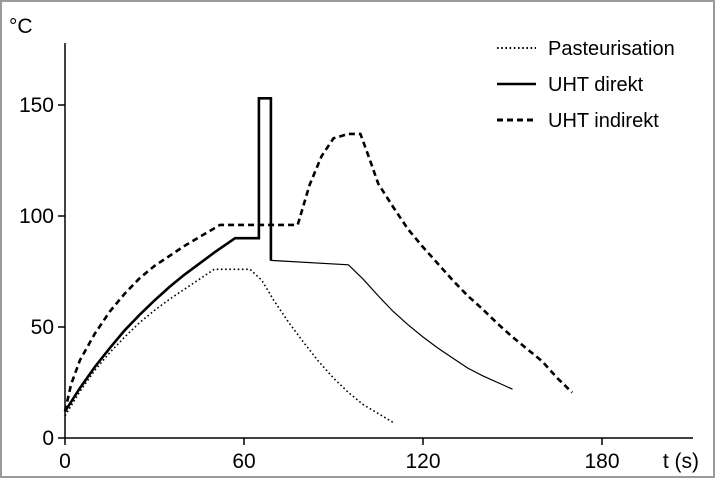 The image size is (715, 478). What do you see at coordinates (681, 461) in the screenshot?
I see `x-axis-label: t (s)` at bounding box center [681, 461].